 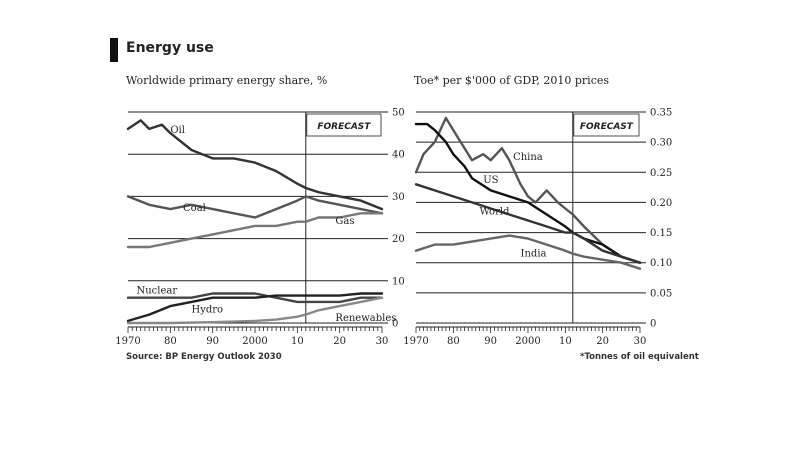 I want to click on right-series-india, so click(x=528, y=252).